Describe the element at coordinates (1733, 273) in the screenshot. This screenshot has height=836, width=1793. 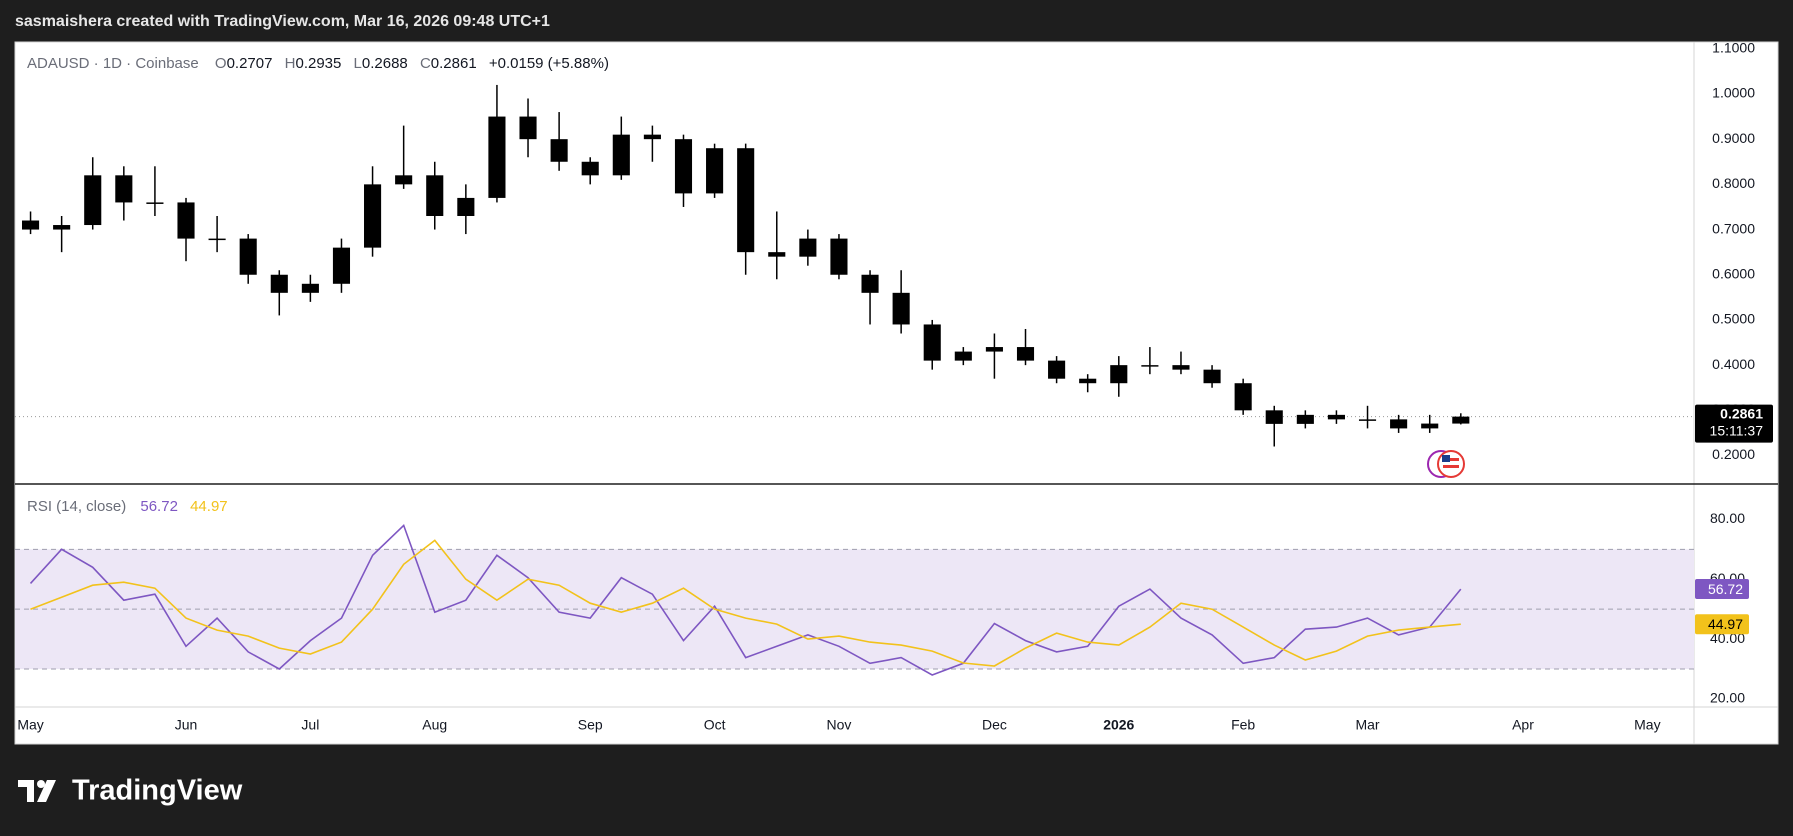
I see `y-tick-label: 0.6000` at that location.